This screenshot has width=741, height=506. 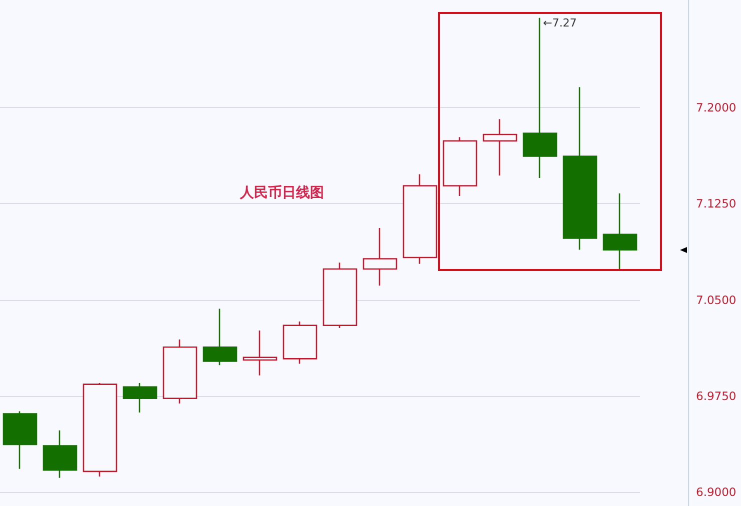 What do you see at coordinates (281, 192) in the screenshot?
I see `text: 人民币日线图` at bounding box center [281, 192].